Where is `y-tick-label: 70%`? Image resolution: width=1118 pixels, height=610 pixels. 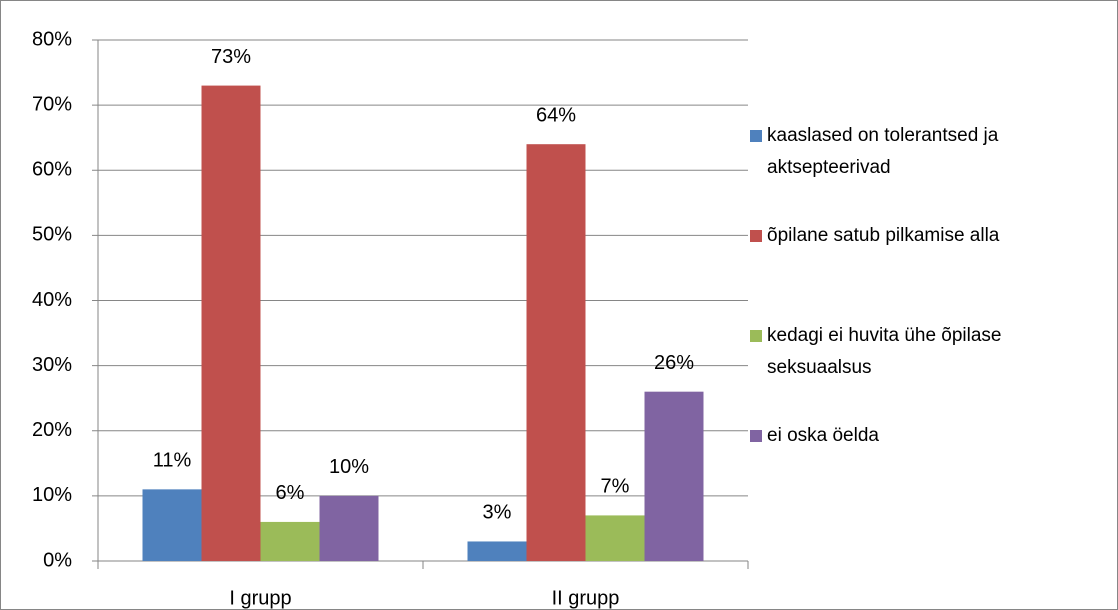
y-tick-label: 70% is located at coordinates (52, 104).